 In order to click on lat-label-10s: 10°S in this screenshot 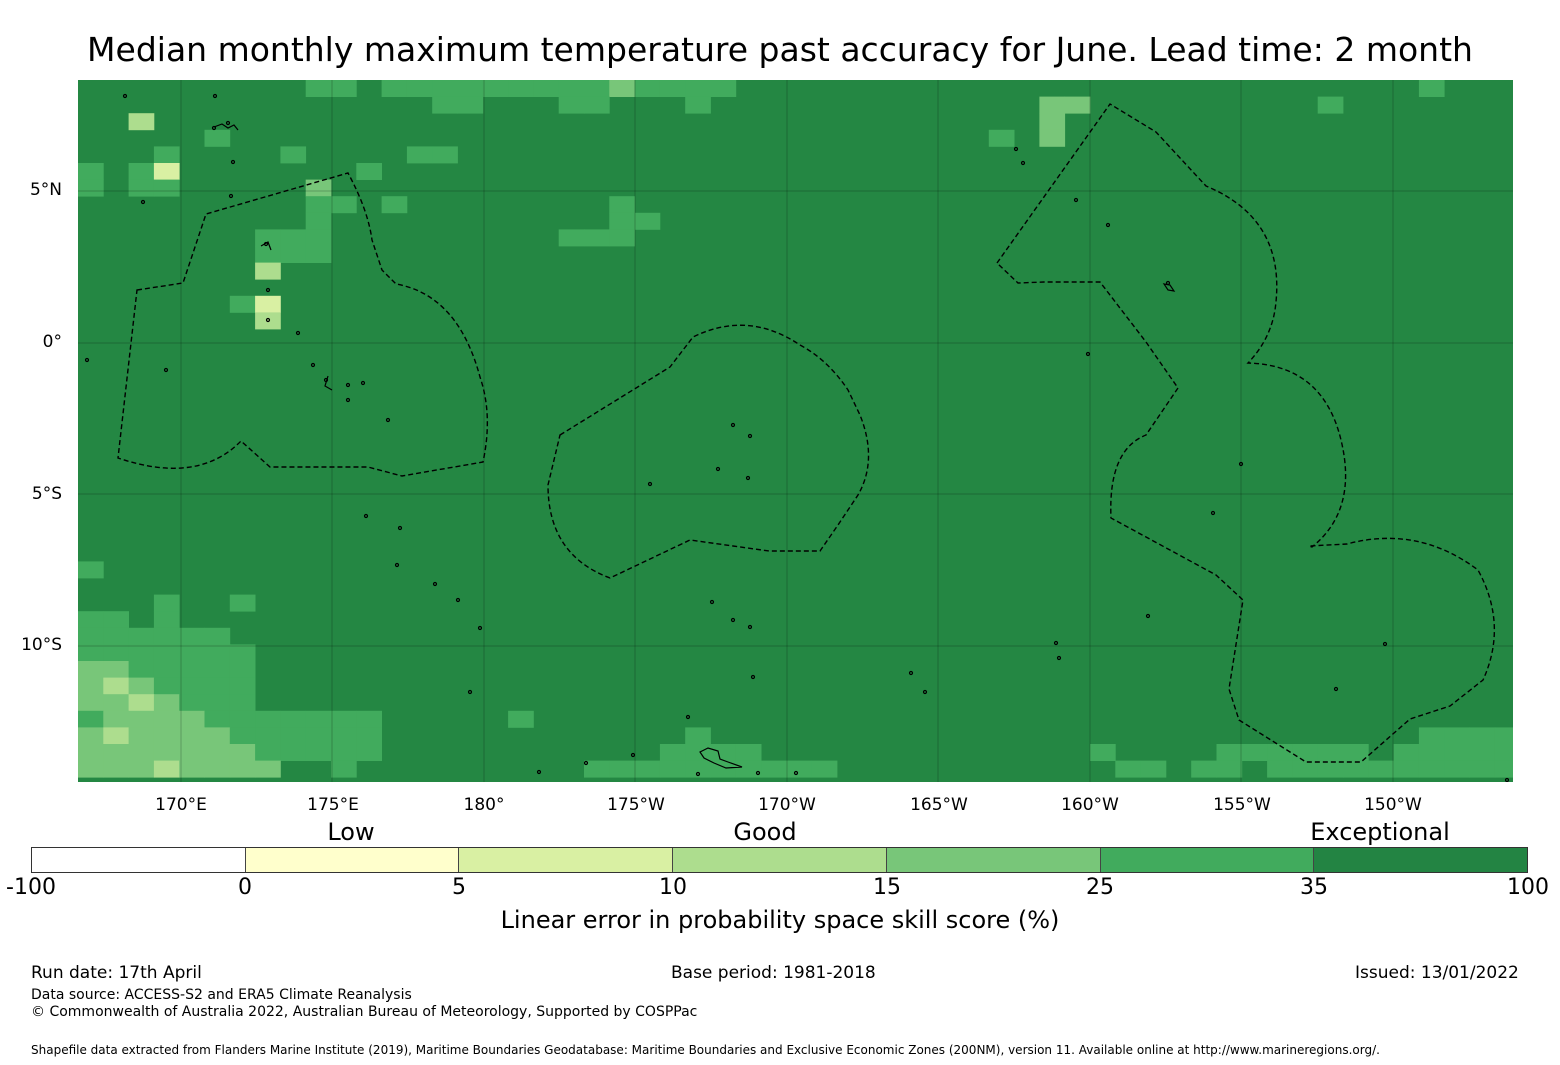, I will do `click(41, 645)`.